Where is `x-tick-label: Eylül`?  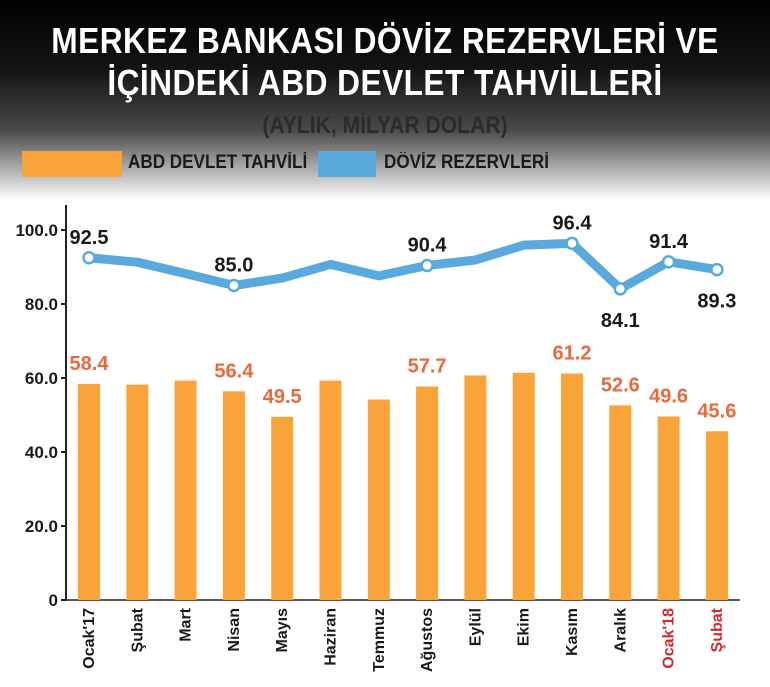
x-tick-label: Eylül is located at coordinates (475, 627).